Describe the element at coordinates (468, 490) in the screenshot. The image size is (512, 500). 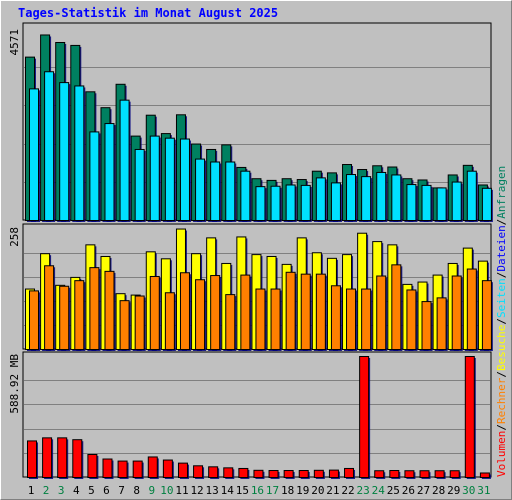
I see `x-tick-label: 30` at that location.